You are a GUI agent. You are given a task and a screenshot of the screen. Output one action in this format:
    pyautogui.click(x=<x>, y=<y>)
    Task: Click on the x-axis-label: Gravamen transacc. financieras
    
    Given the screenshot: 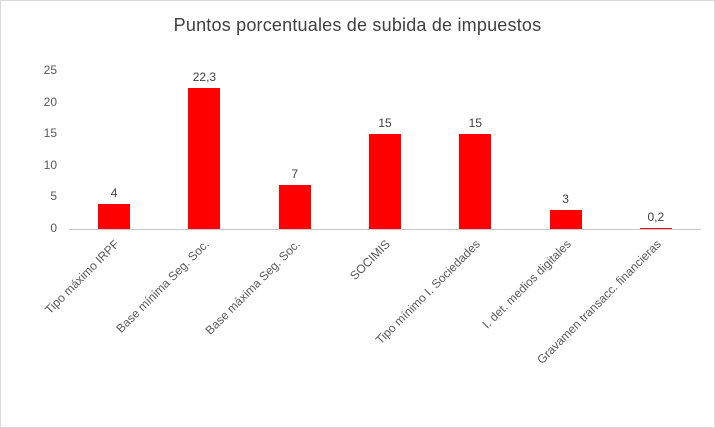 What is the action you would take?
    pyautogui.click(x=599, y=302)
    